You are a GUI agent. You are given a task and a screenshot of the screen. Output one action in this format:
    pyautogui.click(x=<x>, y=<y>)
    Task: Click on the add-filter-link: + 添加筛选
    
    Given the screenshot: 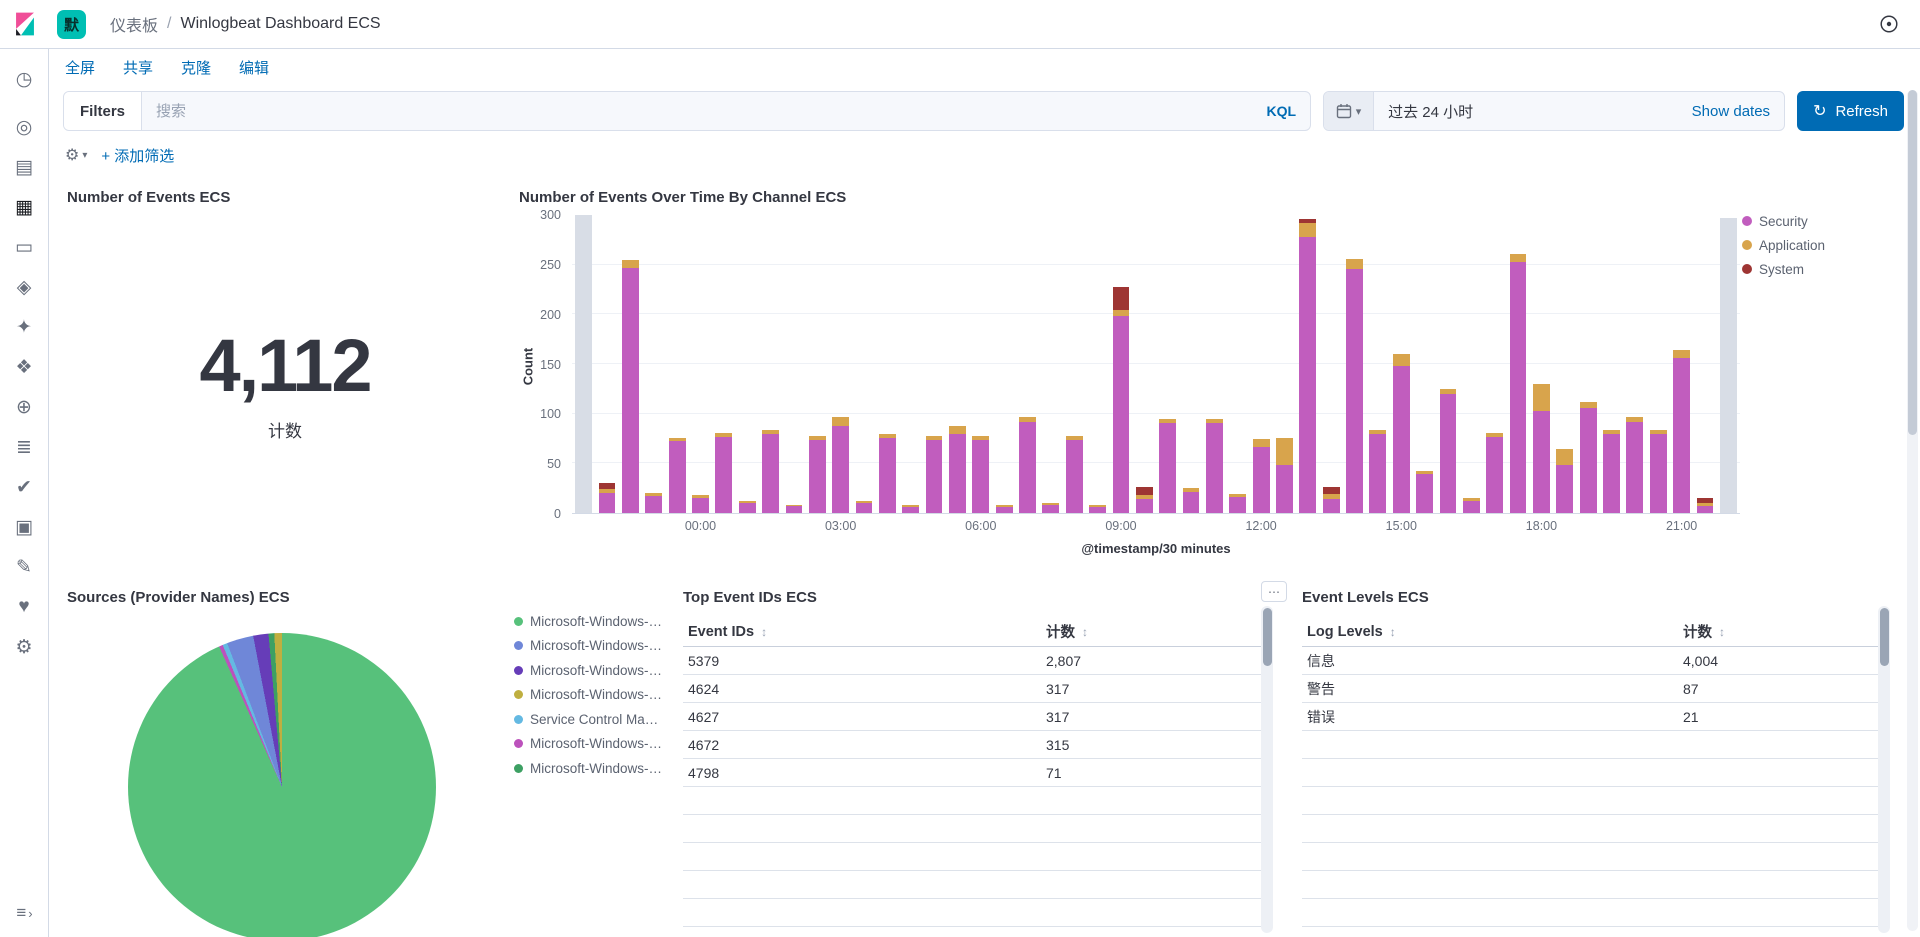 What is the action you would take?
    pyautogui.click(x=138, y=156)
    